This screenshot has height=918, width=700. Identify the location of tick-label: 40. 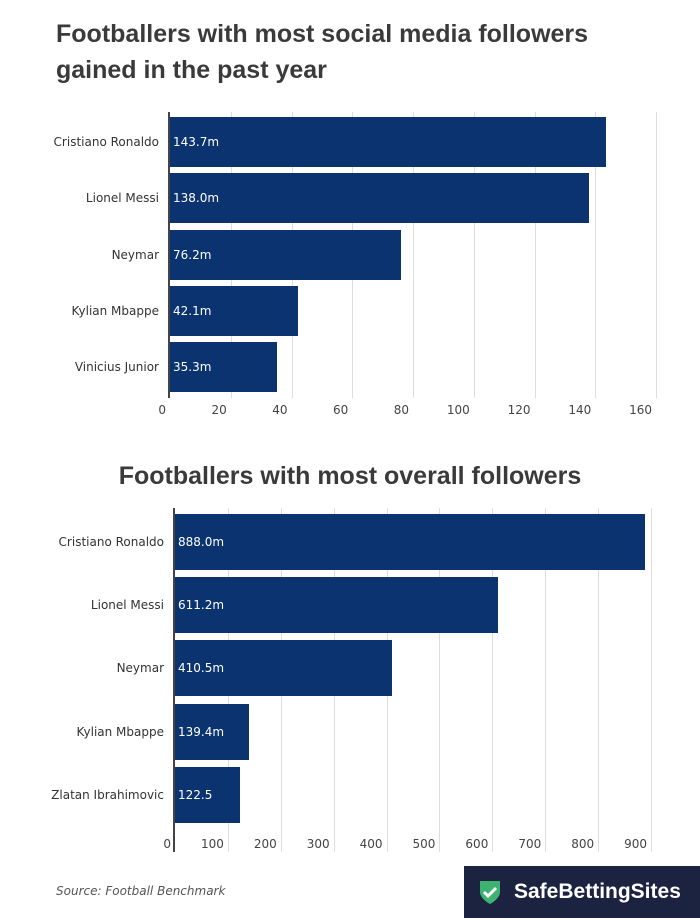
(280, 410).